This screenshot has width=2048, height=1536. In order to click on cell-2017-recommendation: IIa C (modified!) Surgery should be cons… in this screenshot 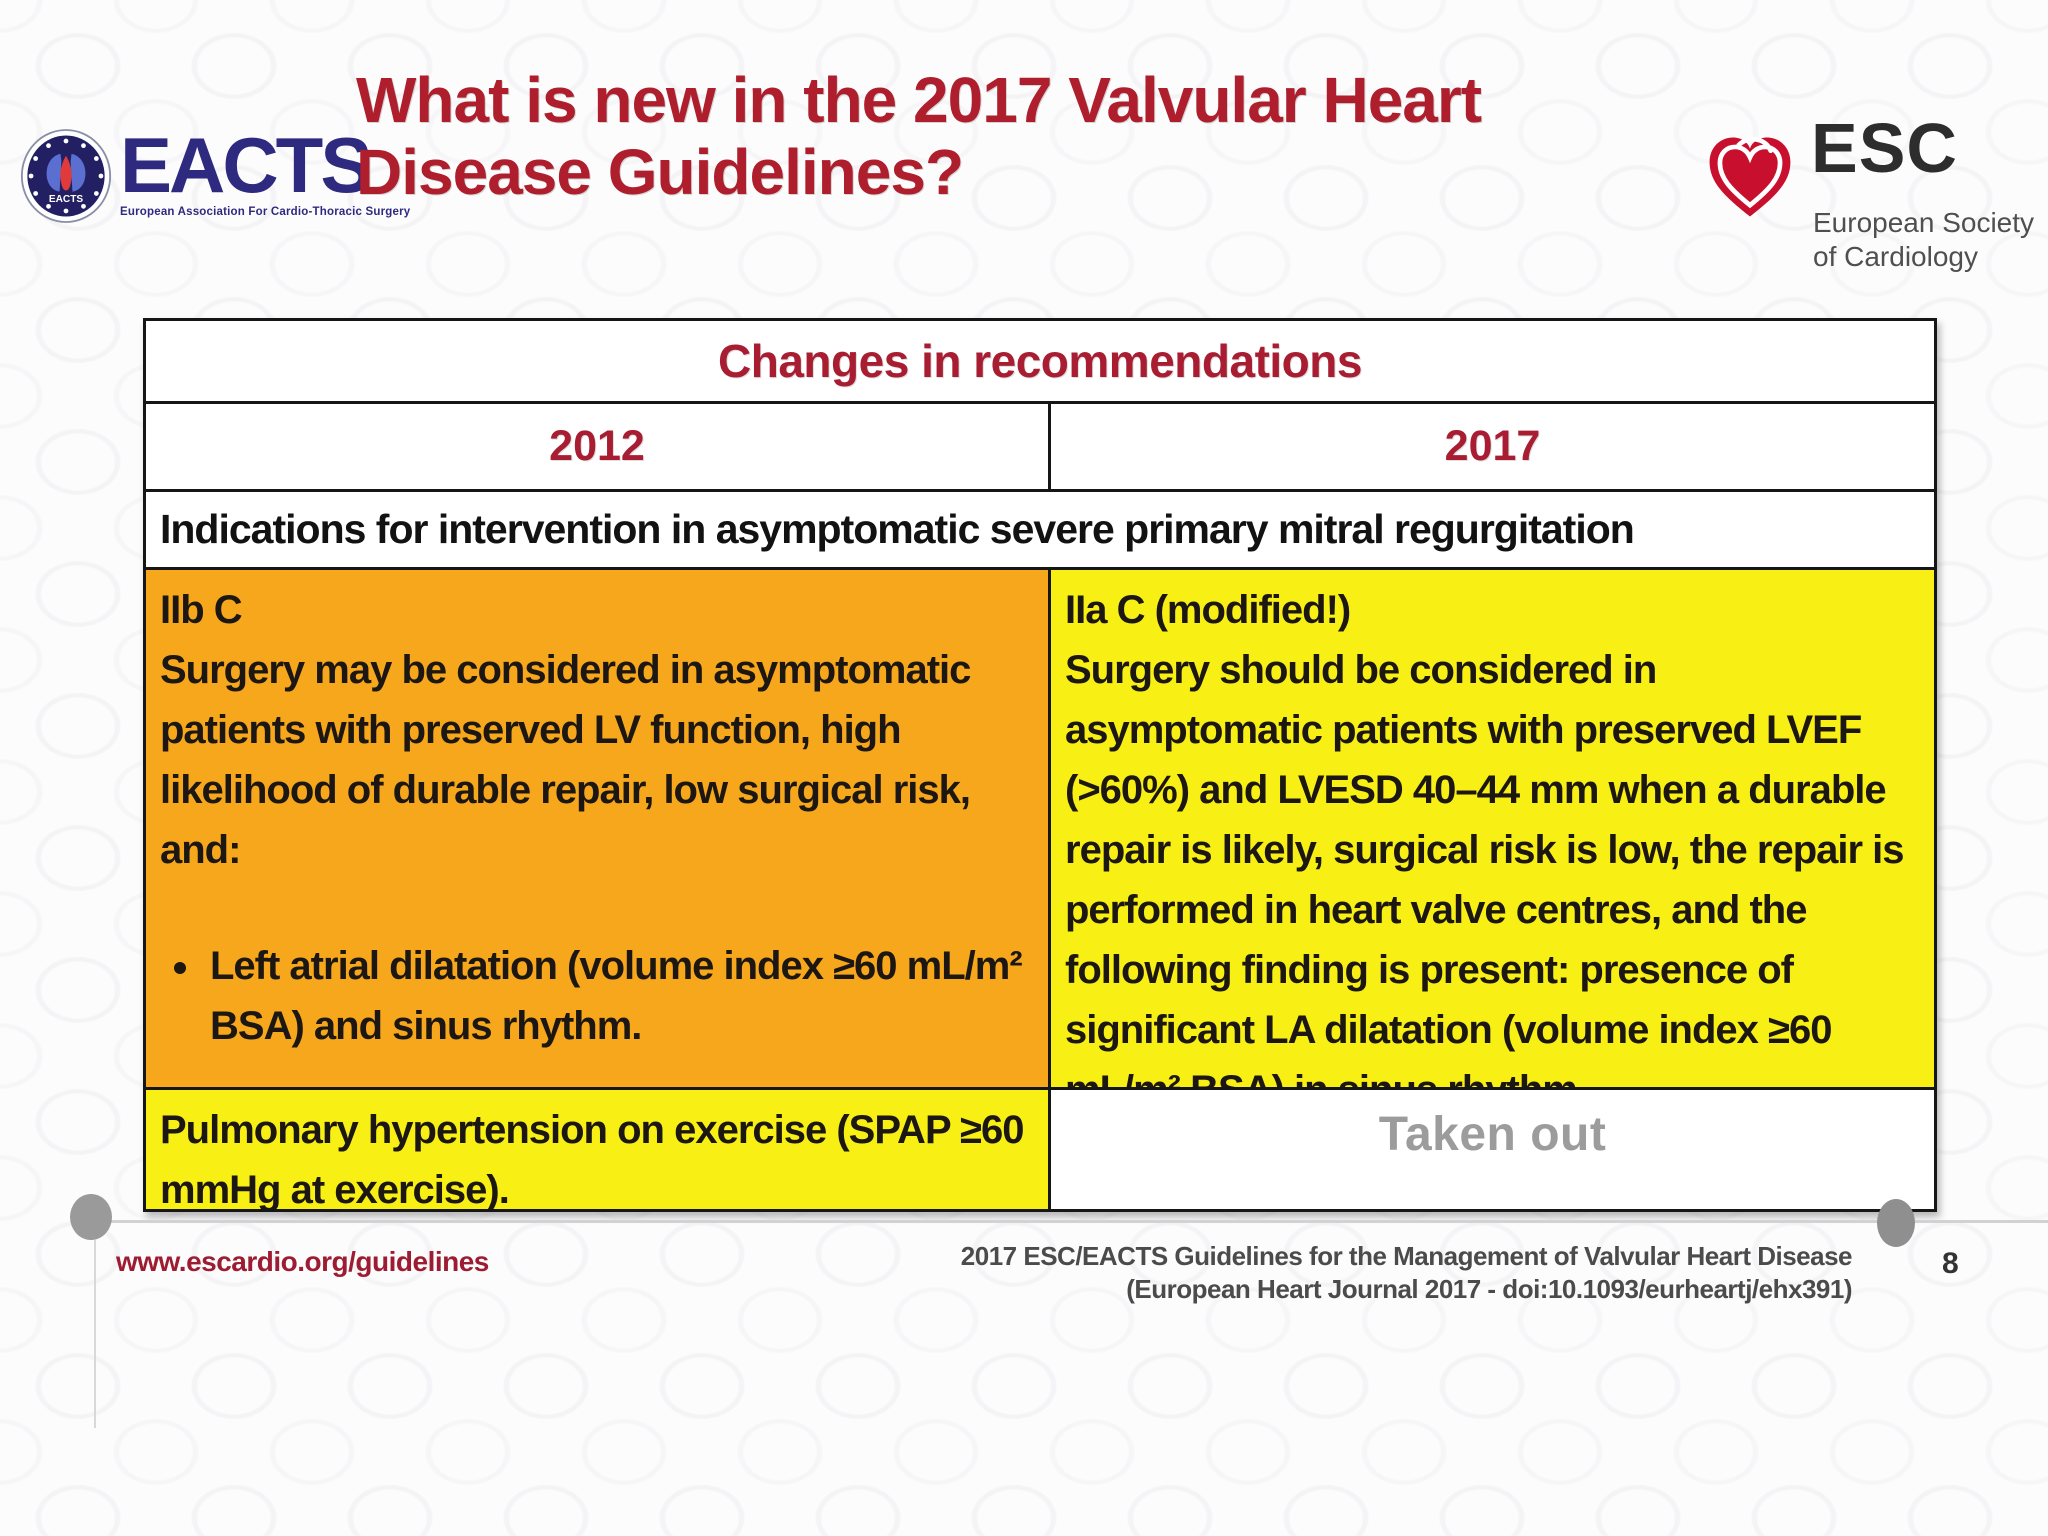, I will do `click(1492, 827)`.